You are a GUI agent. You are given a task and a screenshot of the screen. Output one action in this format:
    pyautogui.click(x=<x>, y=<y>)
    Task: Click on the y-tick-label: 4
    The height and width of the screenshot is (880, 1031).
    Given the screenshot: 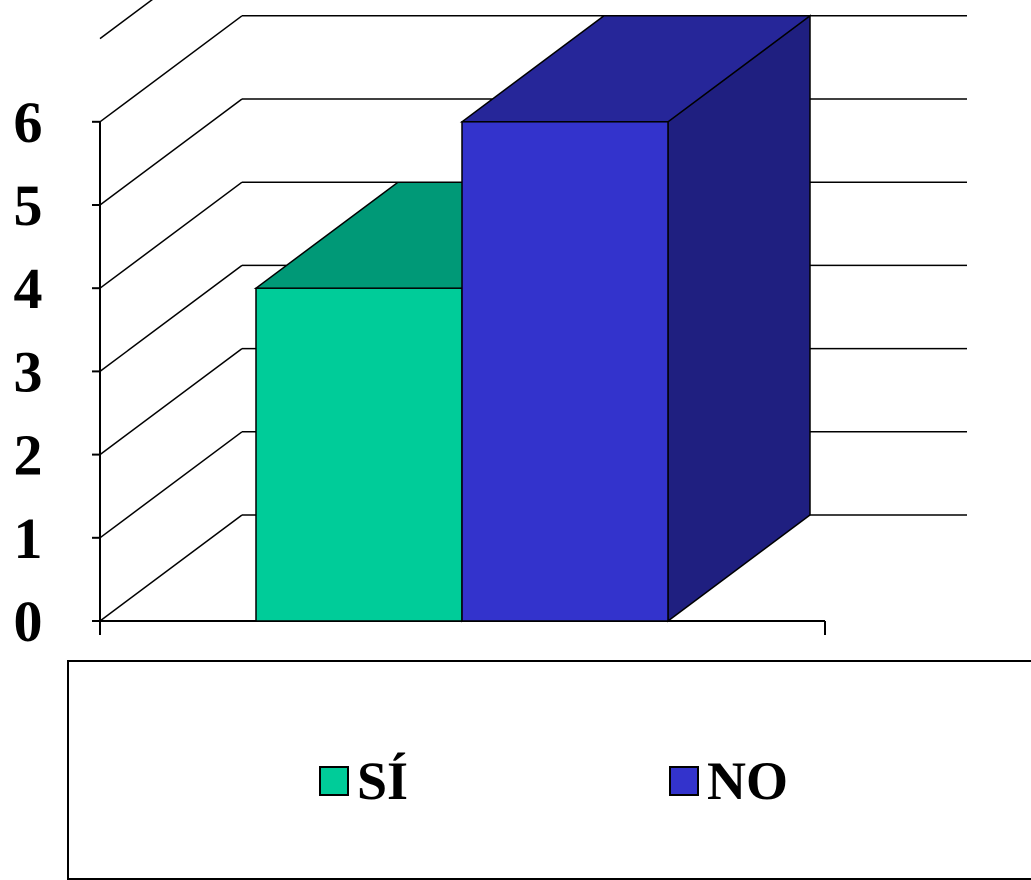 What is the action you would take?
    pyautogui.click(x=28, y=288)
    